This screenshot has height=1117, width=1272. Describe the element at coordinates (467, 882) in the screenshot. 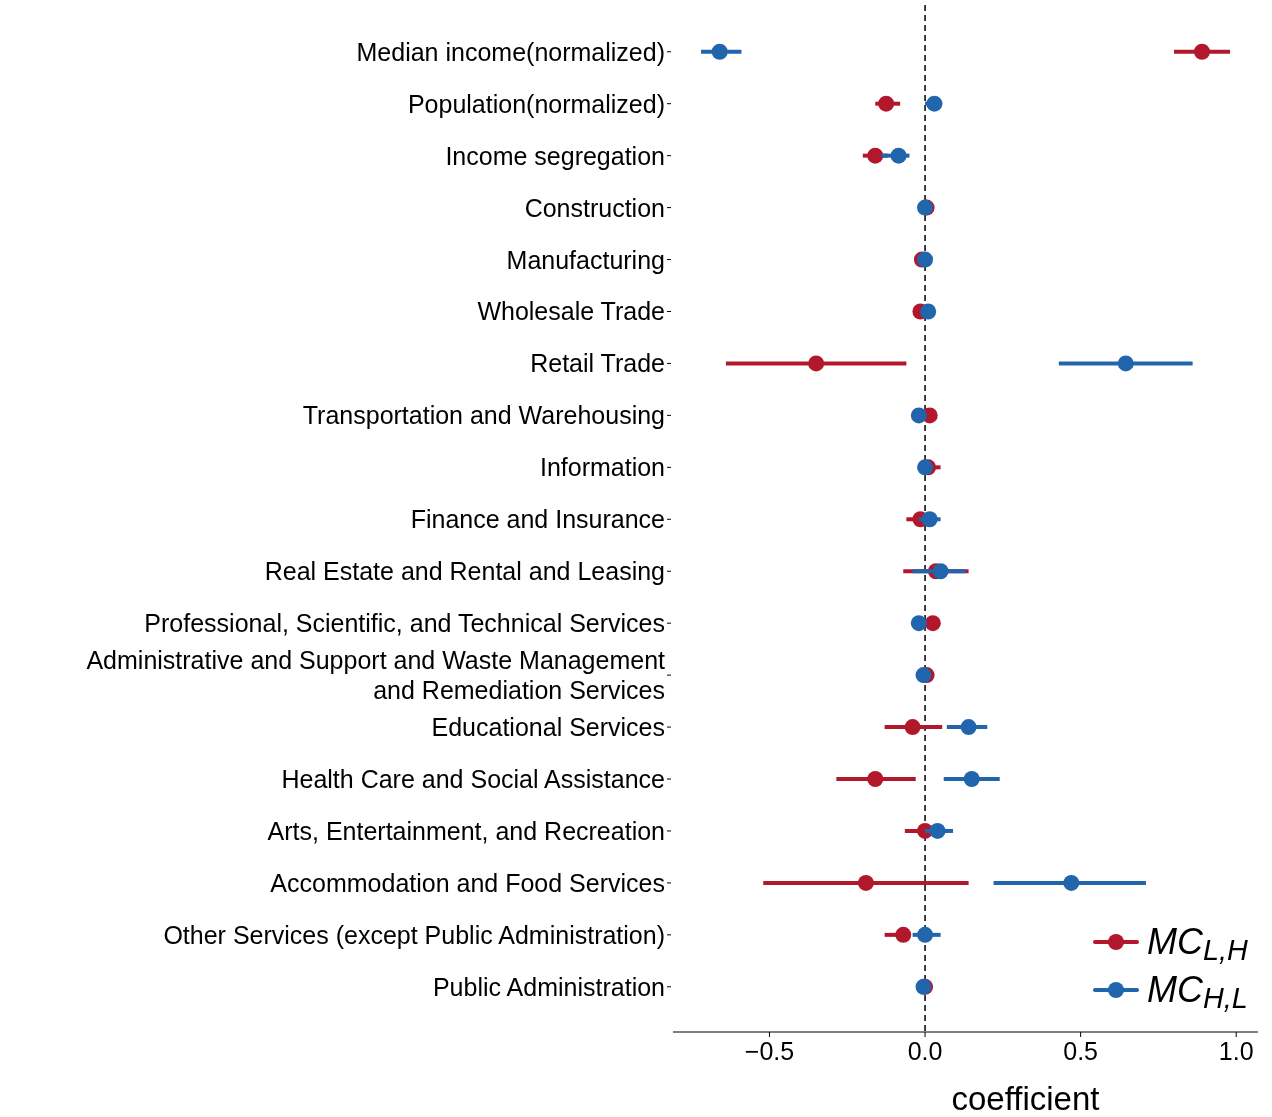

I see `y-tick-label: Accommodation and Food Services` at that location.